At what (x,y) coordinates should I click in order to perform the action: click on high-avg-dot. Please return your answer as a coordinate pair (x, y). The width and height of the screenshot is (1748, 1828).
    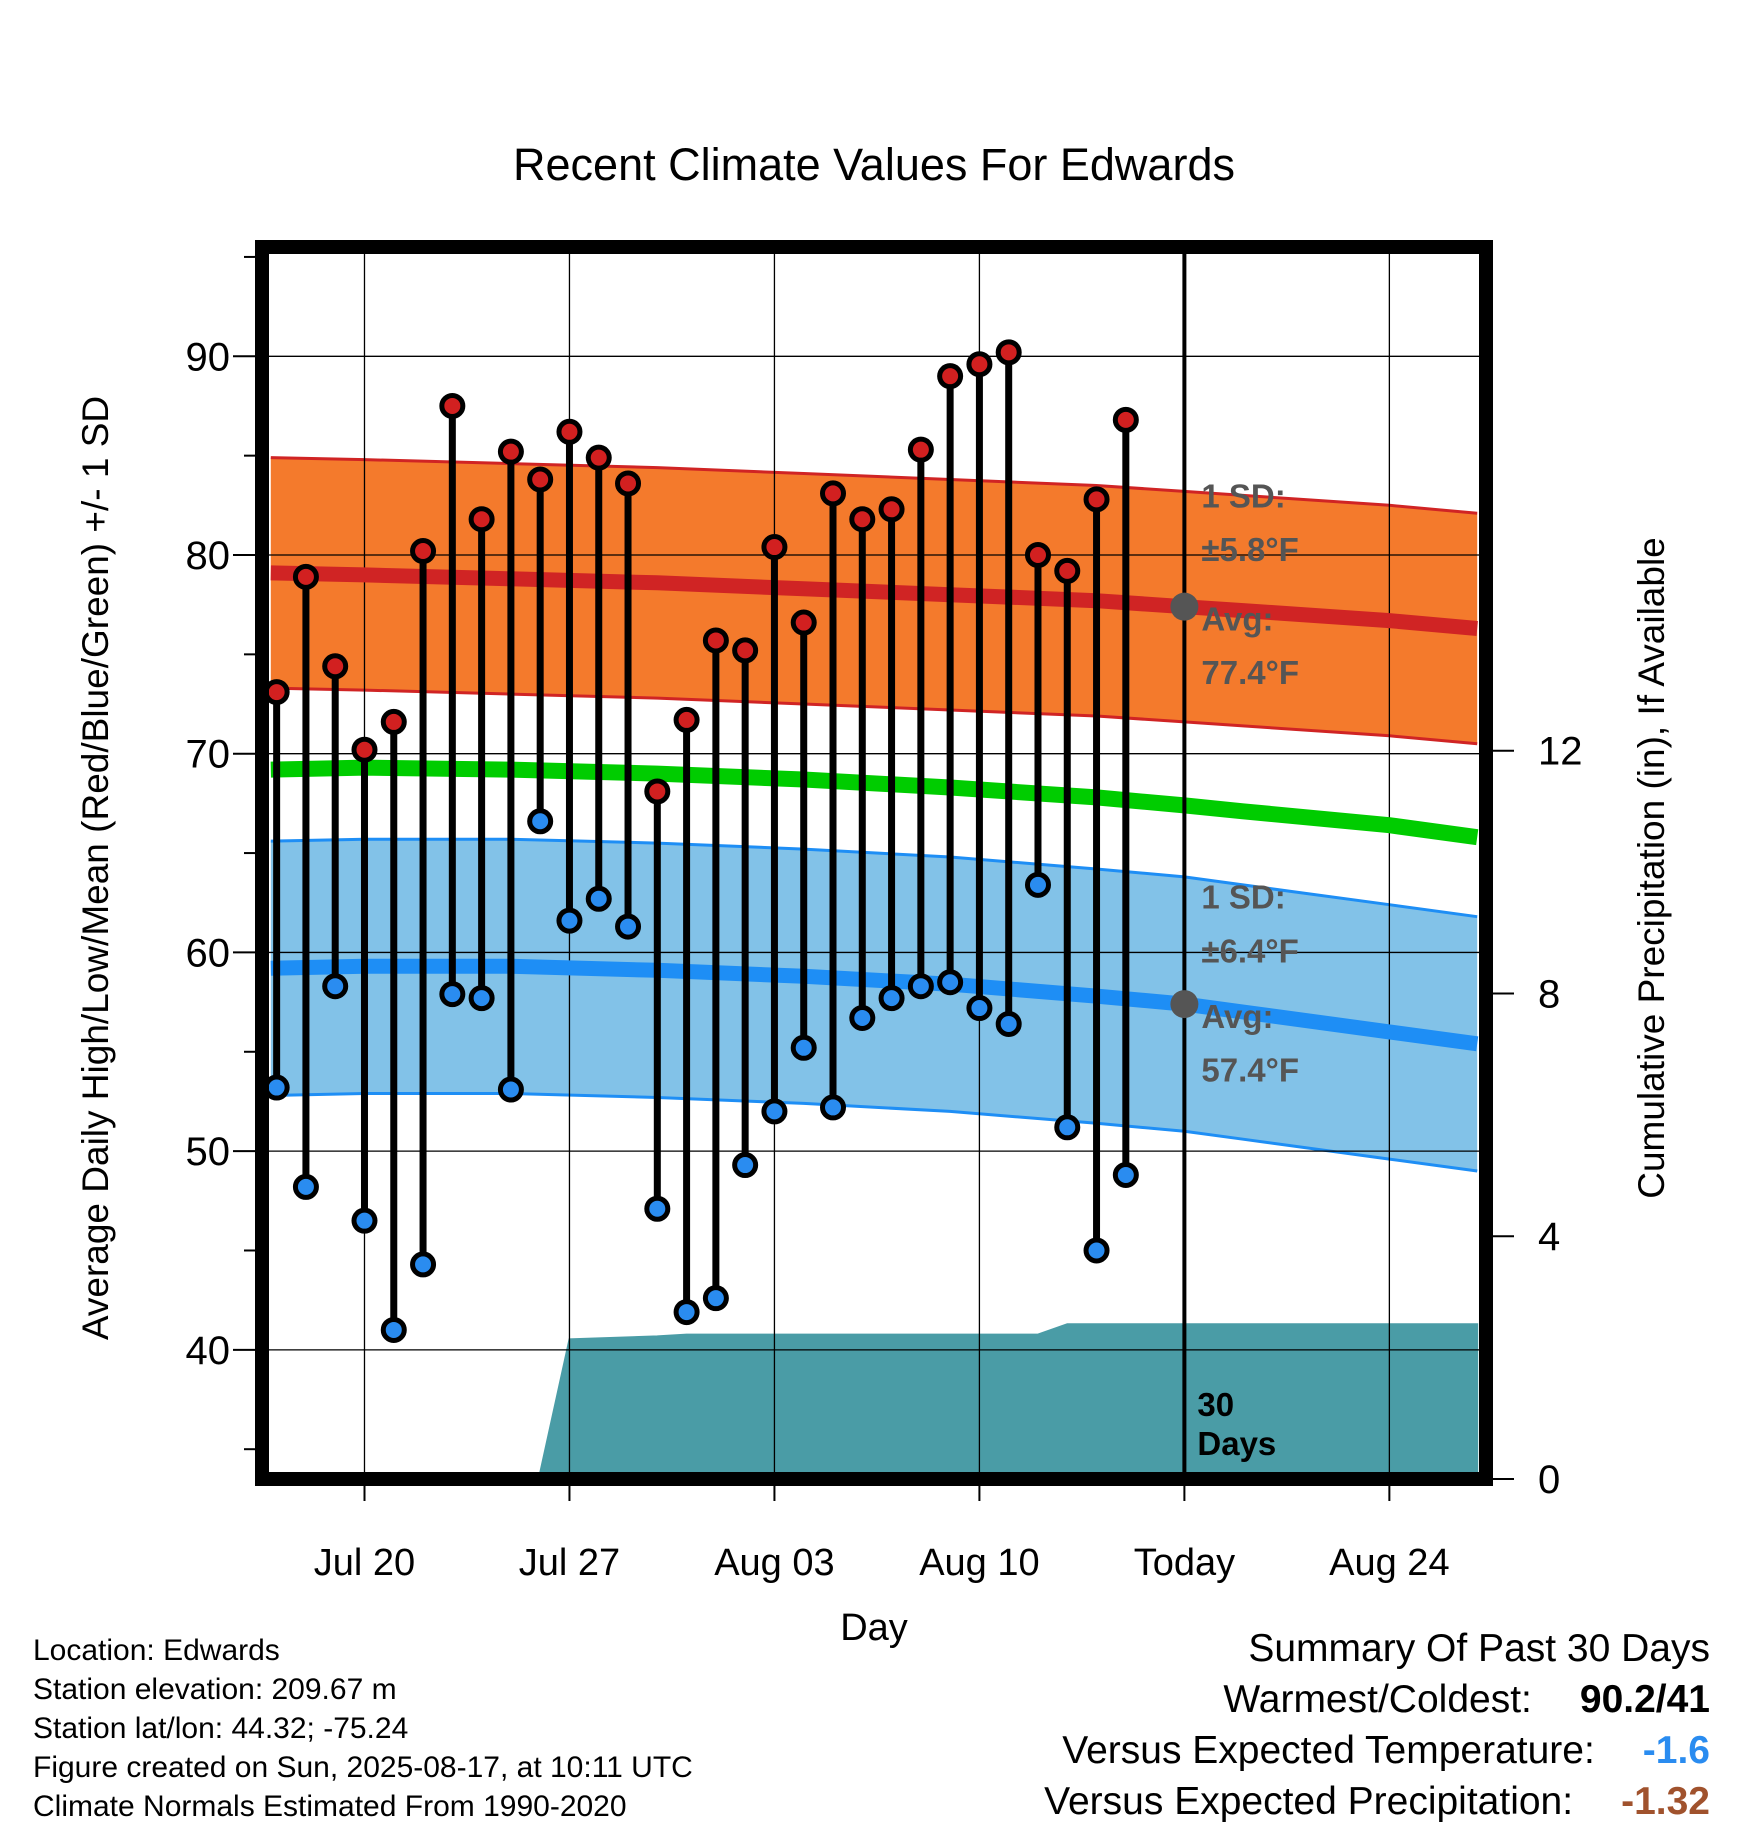
    Looking at the image, I should click on (1184, 606).